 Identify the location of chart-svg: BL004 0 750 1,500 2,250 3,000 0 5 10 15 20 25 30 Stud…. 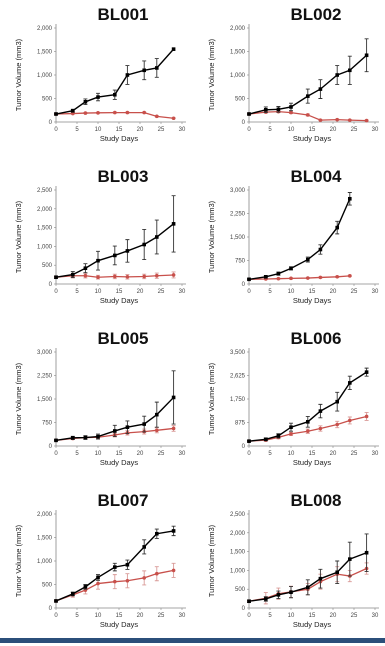
(293, 236).